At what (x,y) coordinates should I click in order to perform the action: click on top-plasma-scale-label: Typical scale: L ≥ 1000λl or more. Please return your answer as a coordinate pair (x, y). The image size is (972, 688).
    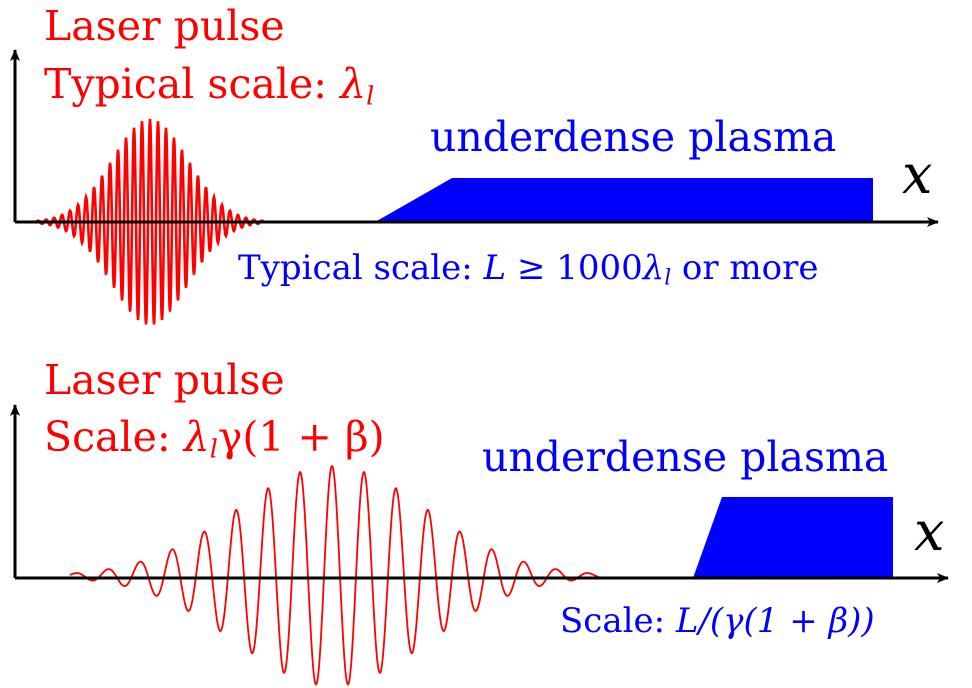
    Looking at the image, I should click on (528, 268).